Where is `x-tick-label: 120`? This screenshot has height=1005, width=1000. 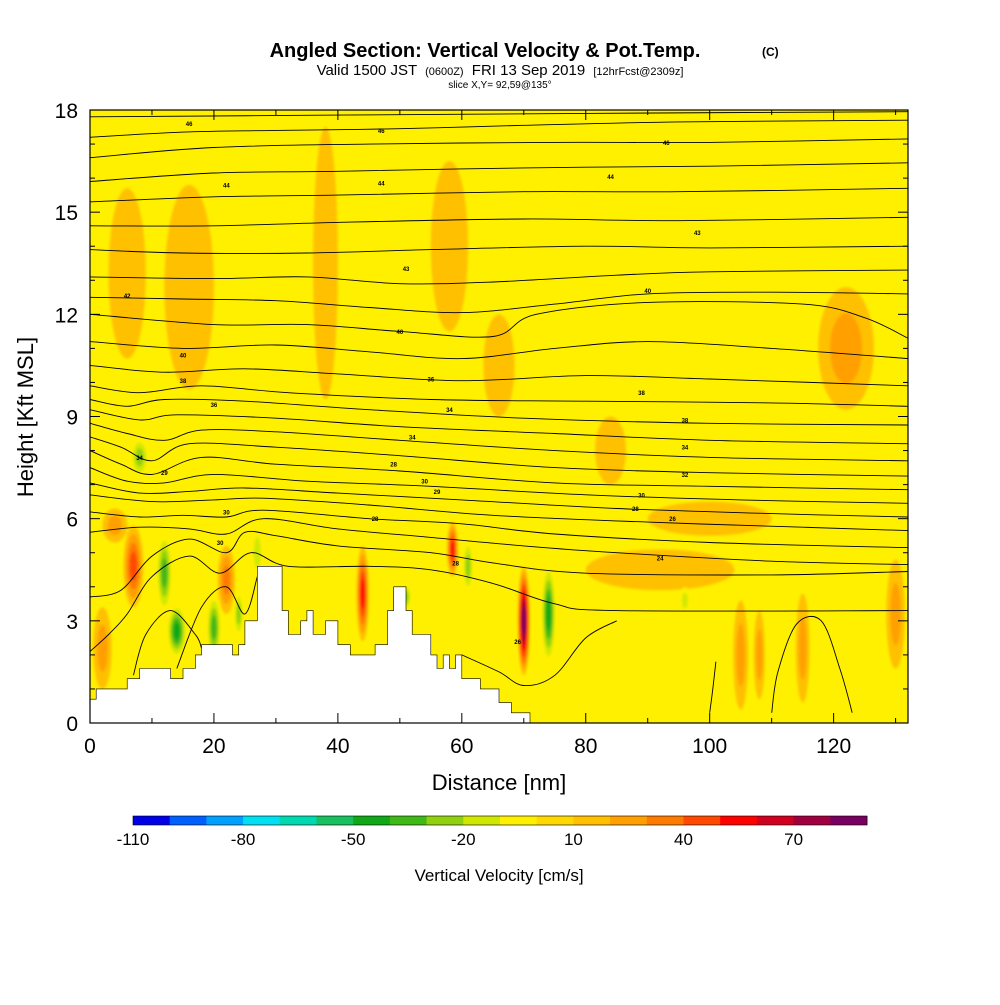 x-tick-label: 120 is located at coordinates (833, 746).